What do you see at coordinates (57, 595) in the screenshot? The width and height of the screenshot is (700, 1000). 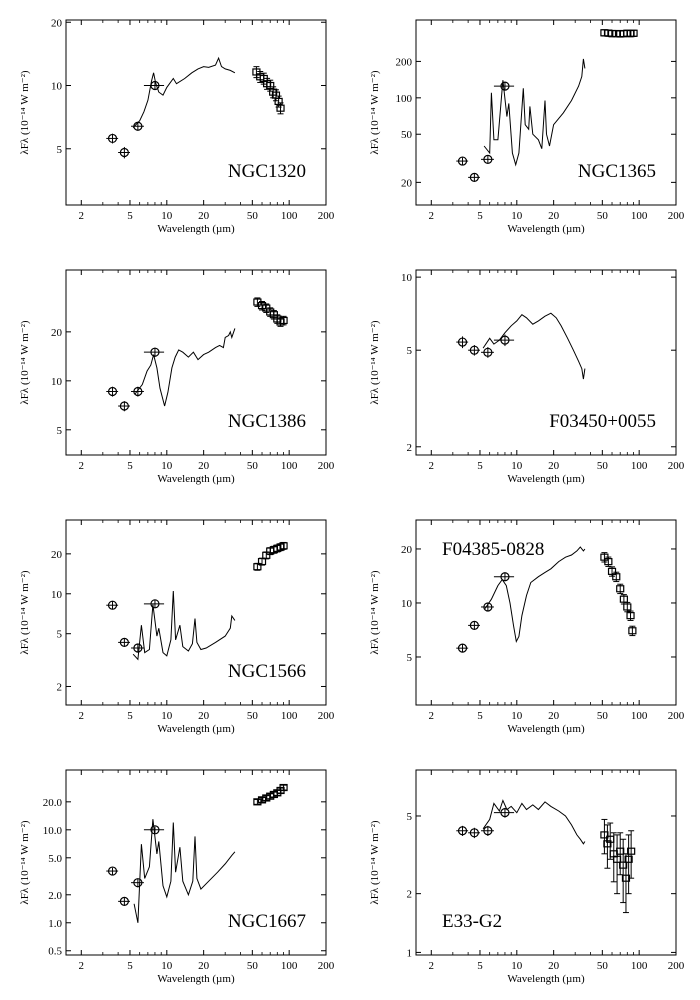 I see `y-tick-label: 10` at bounding box center [57, 595].